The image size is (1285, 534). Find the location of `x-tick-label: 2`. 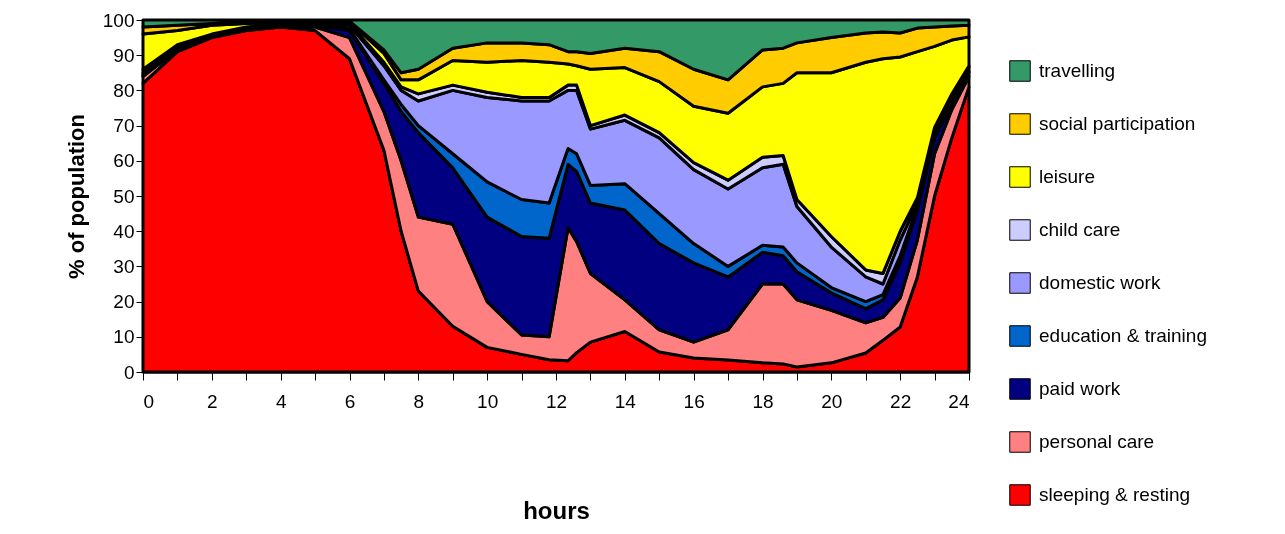

x-tick-label: 2 is located at coordinates (212, 401).